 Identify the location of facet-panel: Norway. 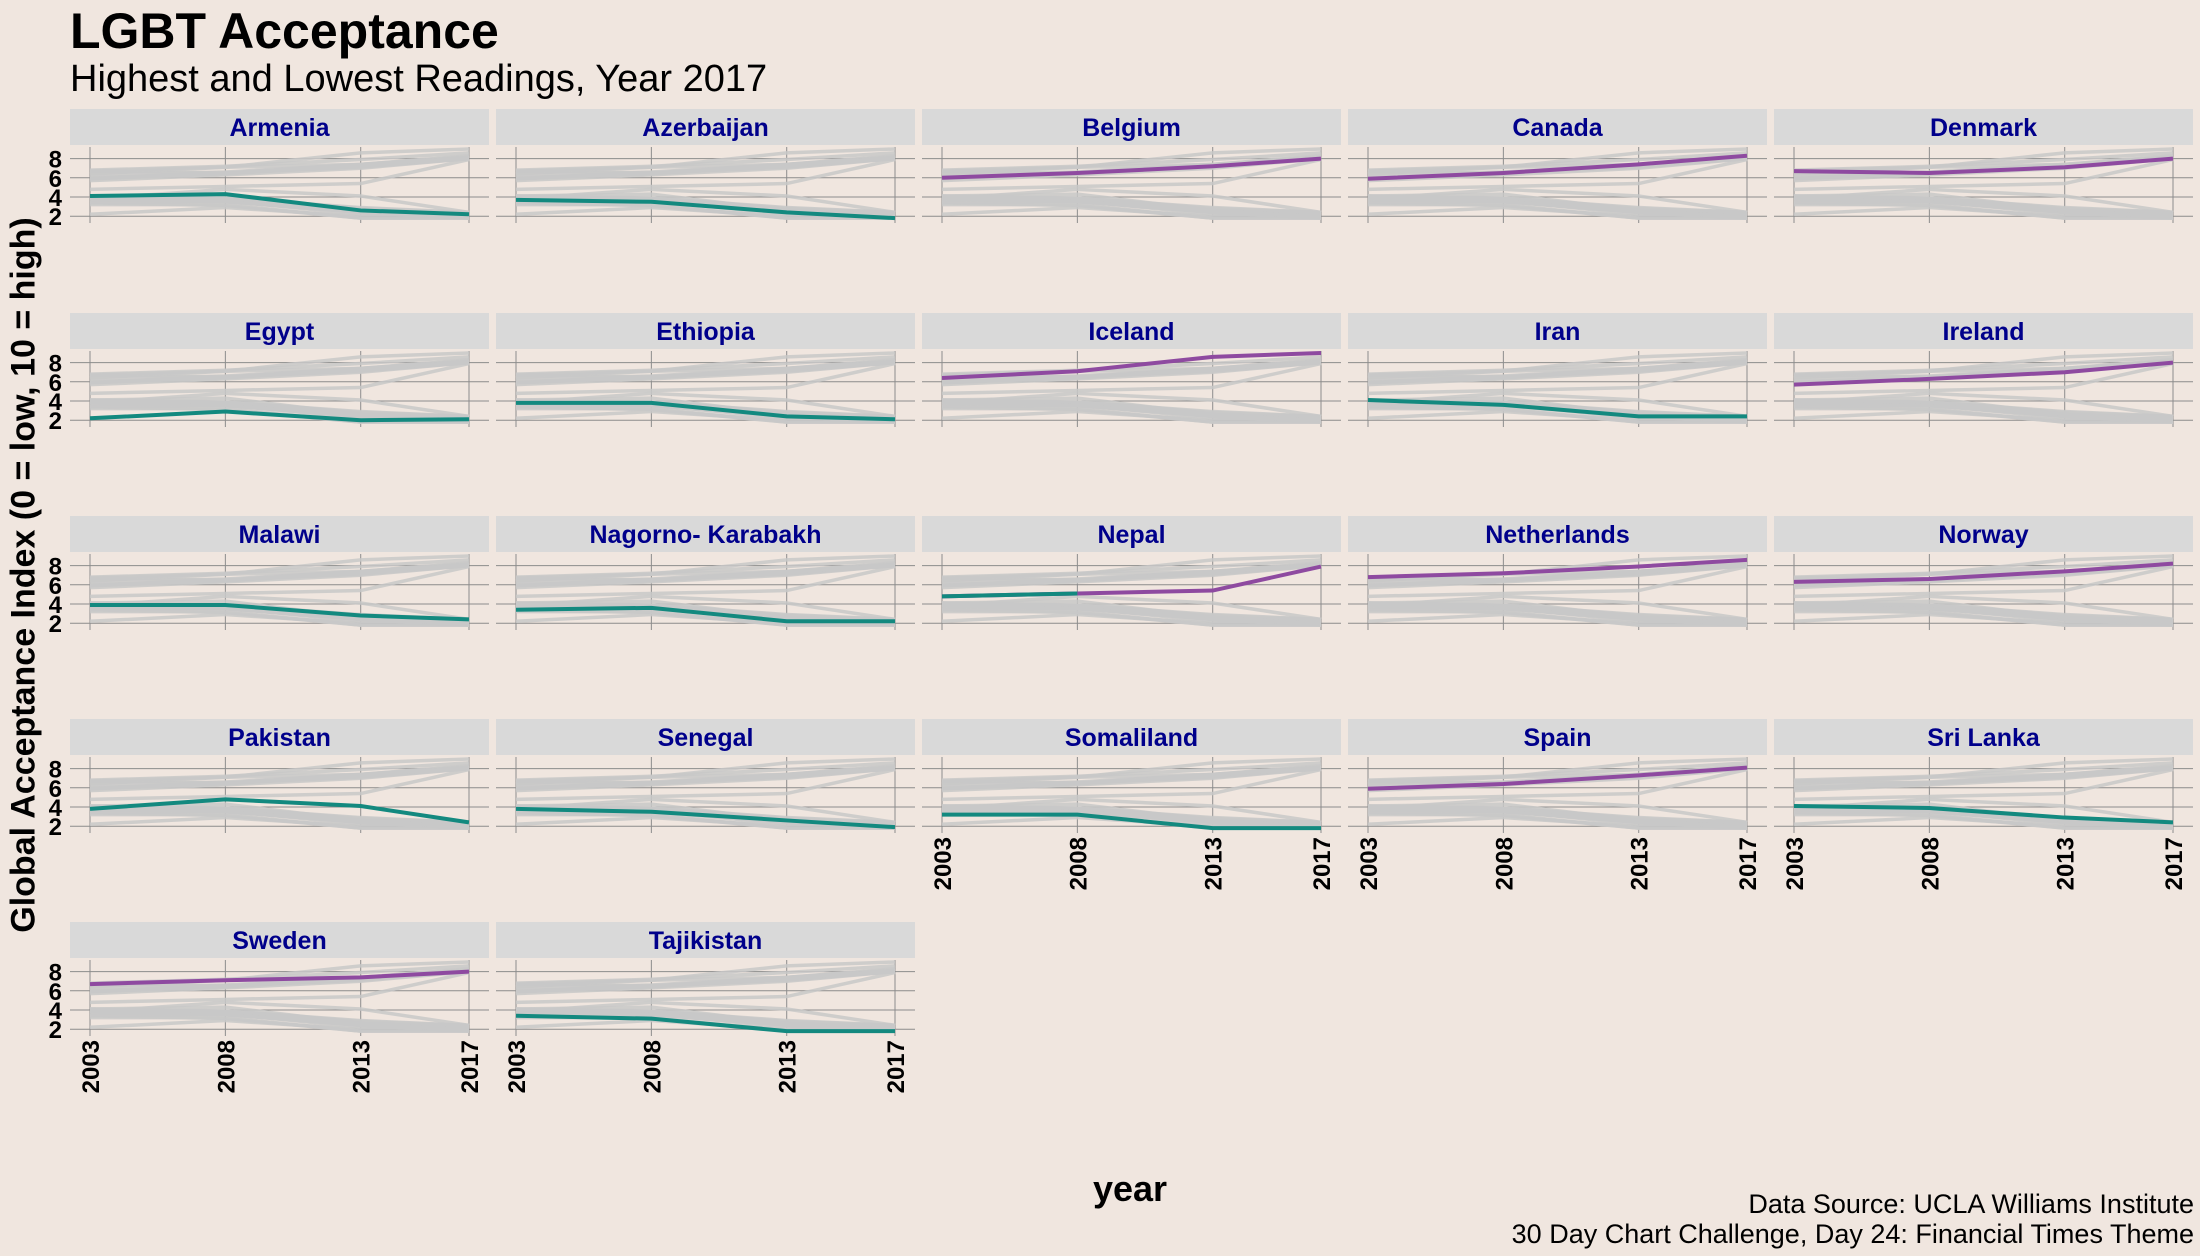
(1983, 573).